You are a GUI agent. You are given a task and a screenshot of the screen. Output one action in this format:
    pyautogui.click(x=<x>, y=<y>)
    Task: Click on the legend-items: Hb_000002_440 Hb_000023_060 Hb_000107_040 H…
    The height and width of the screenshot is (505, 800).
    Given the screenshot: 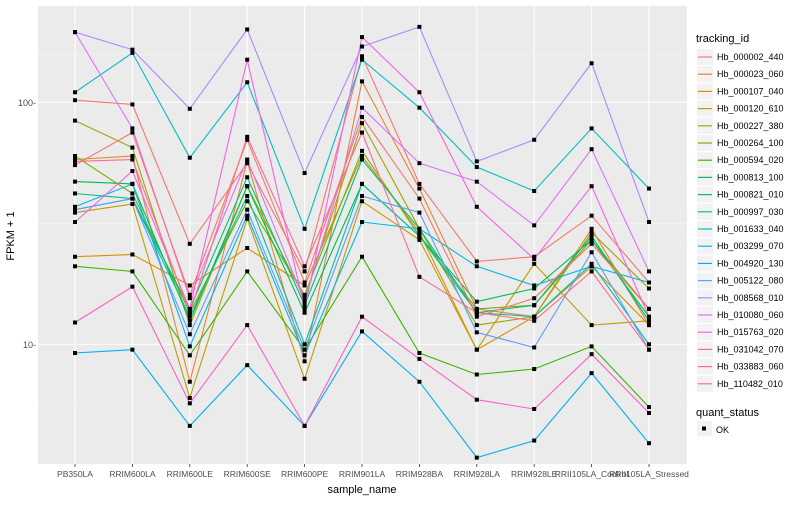 What is the action you would take?
    pyautogui.click(x=740, y=220)
    